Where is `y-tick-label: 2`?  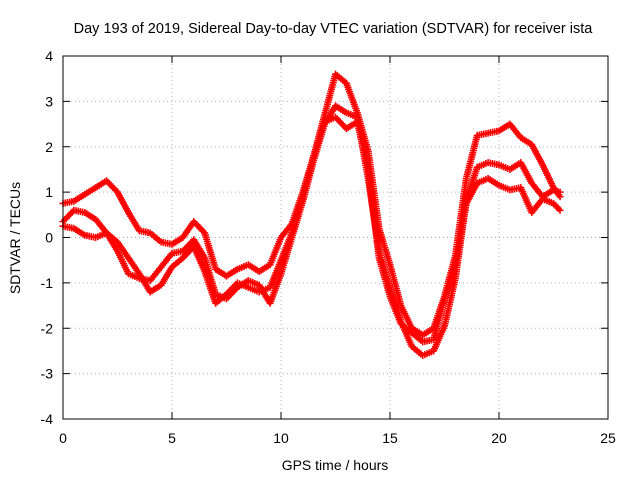 y-tick-label: 2 is located at coordinates (49, 147).